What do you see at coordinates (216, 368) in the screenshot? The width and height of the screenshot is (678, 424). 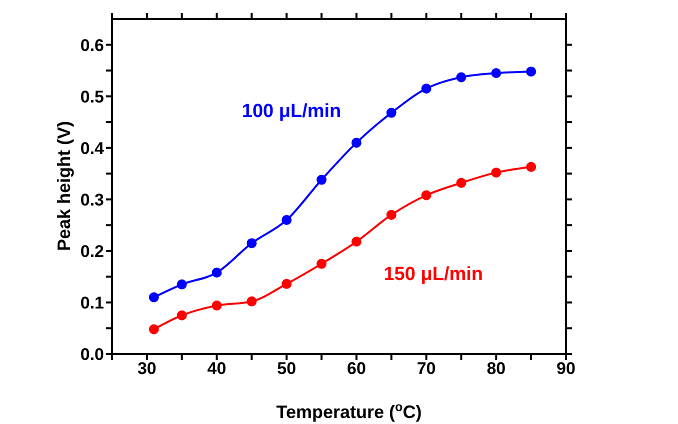 I see `x-tick-label: 40` at bounding box center [216, 368].